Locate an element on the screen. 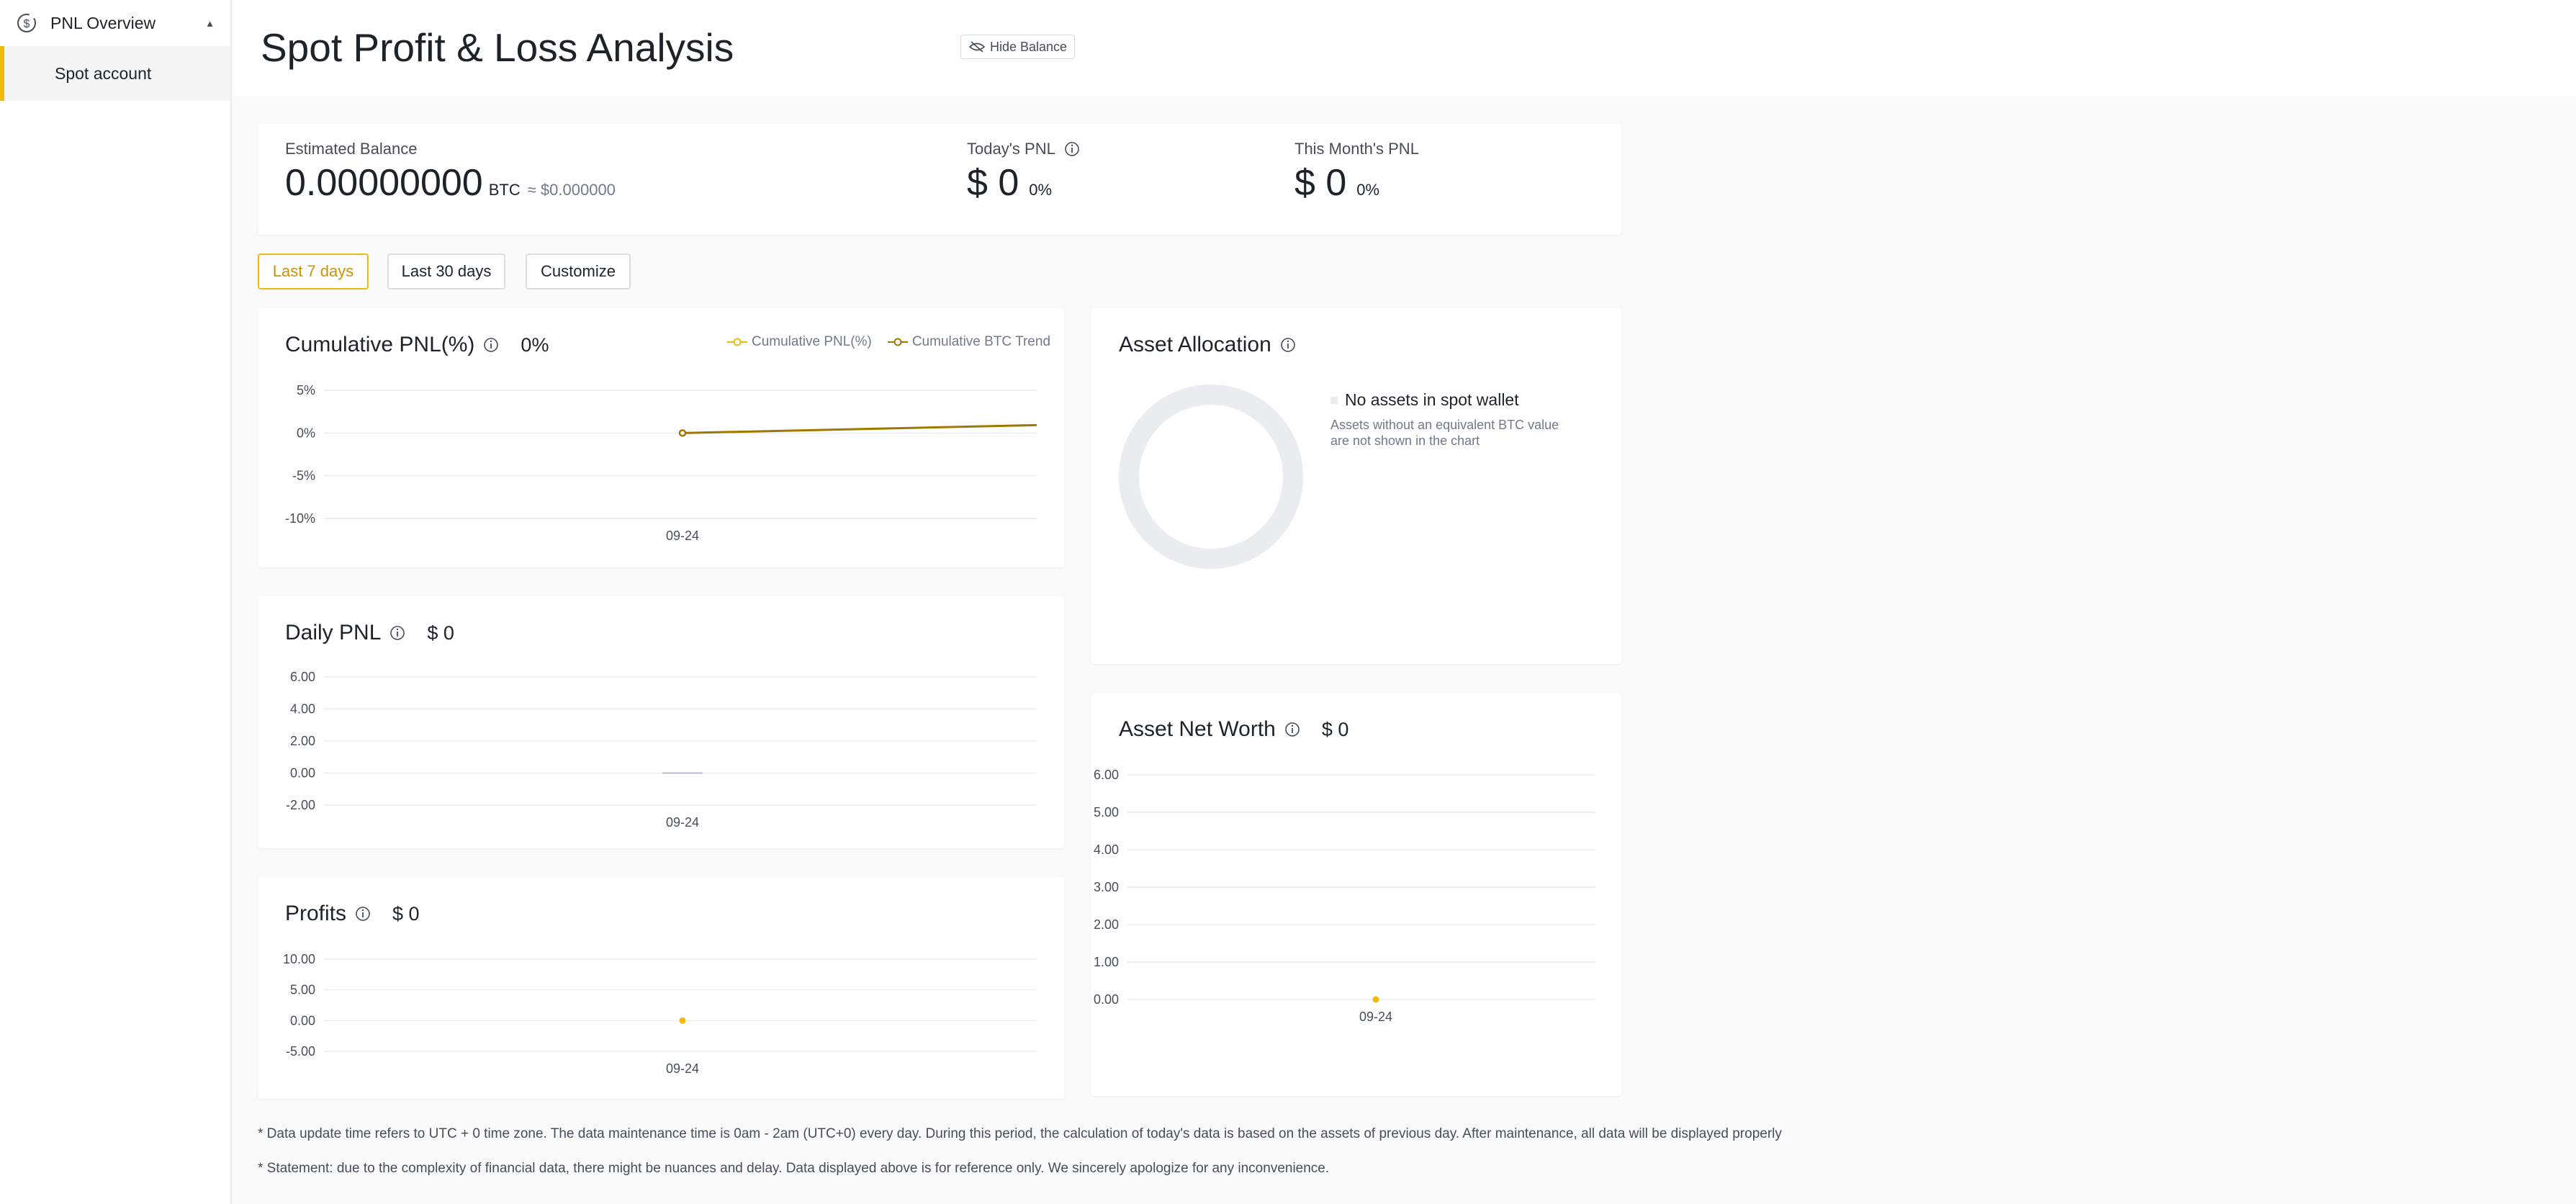  month-pnl-label: This Month's PNL is located at coordinates (1356, 149).